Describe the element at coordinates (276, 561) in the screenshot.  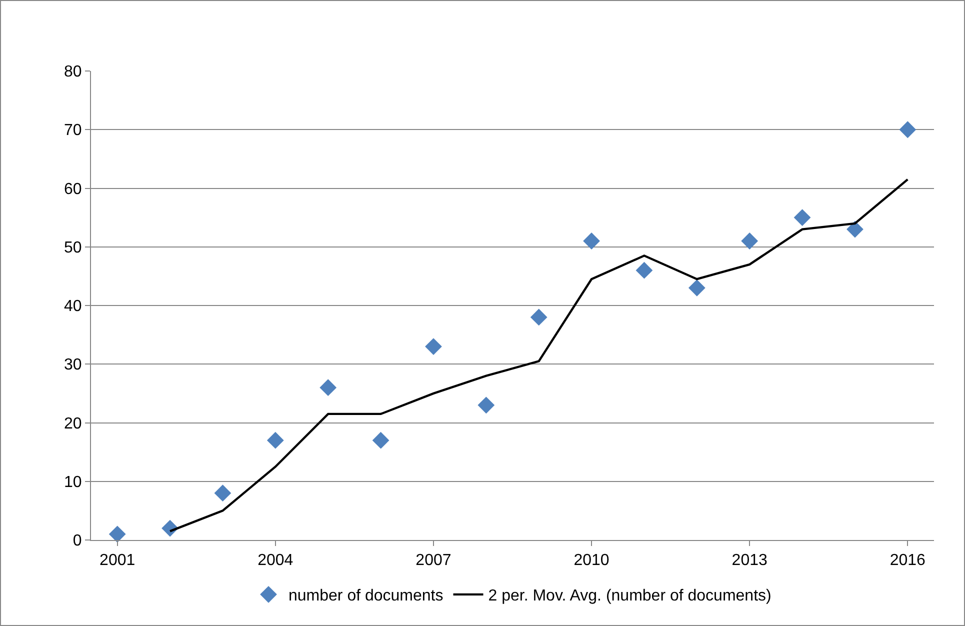
I see `x-tick-label: 2004` at that location.